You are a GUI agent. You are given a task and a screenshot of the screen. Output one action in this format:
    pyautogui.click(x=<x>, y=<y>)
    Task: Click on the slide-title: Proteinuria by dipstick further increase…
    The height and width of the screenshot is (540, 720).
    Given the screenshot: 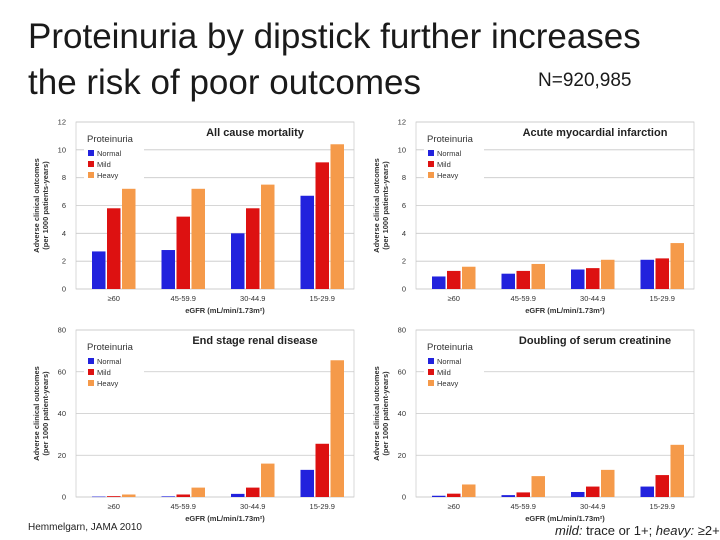 What is the action you would take?
    pyautogui.click(x=334, y=60)
    